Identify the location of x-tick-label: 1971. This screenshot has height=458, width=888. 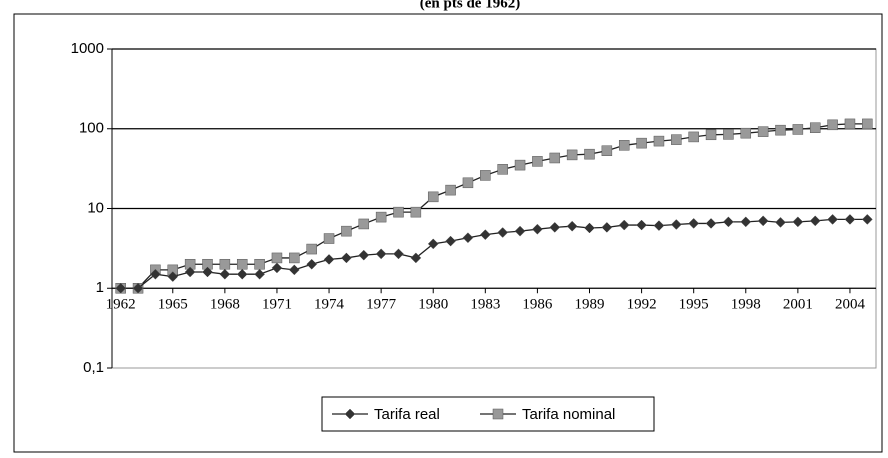
(277, 305).